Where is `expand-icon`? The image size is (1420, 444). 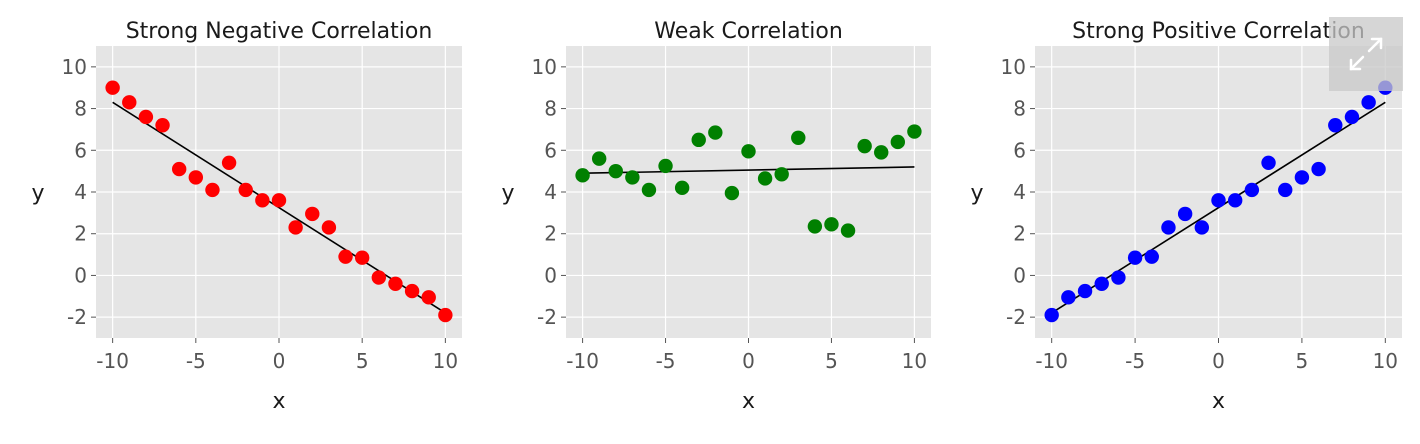 expand-icon is located at coordinates (1366, 54).